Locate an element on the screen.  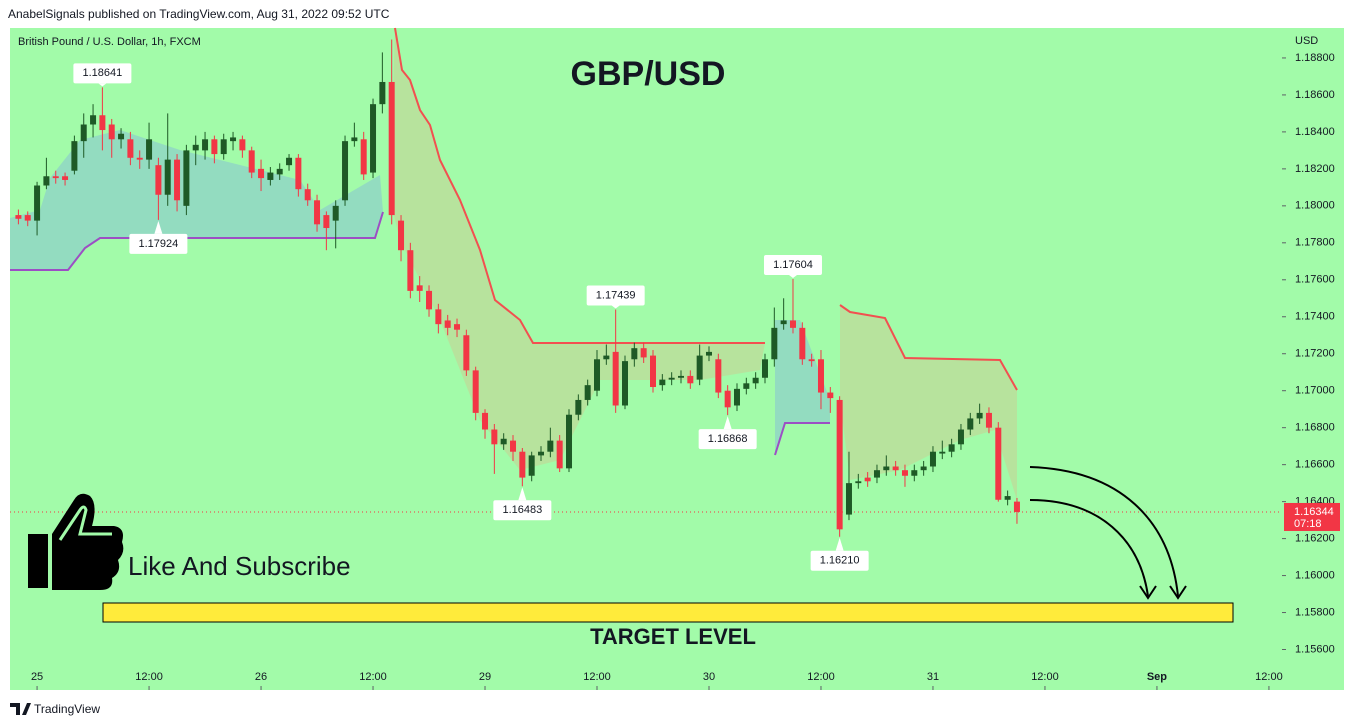
logo is located at coordinates (20, 709).